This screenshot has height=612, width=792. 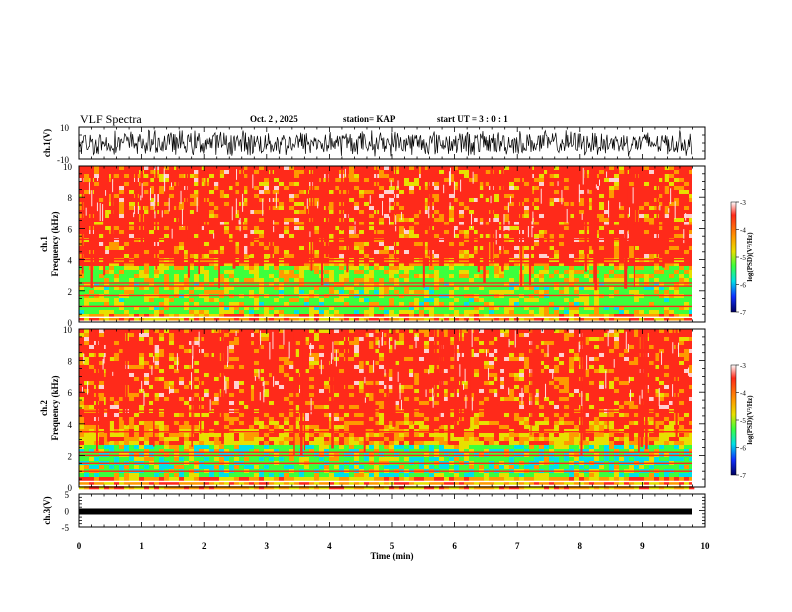 I want to click on spectrogram-streak, so click(x=186, y=203).